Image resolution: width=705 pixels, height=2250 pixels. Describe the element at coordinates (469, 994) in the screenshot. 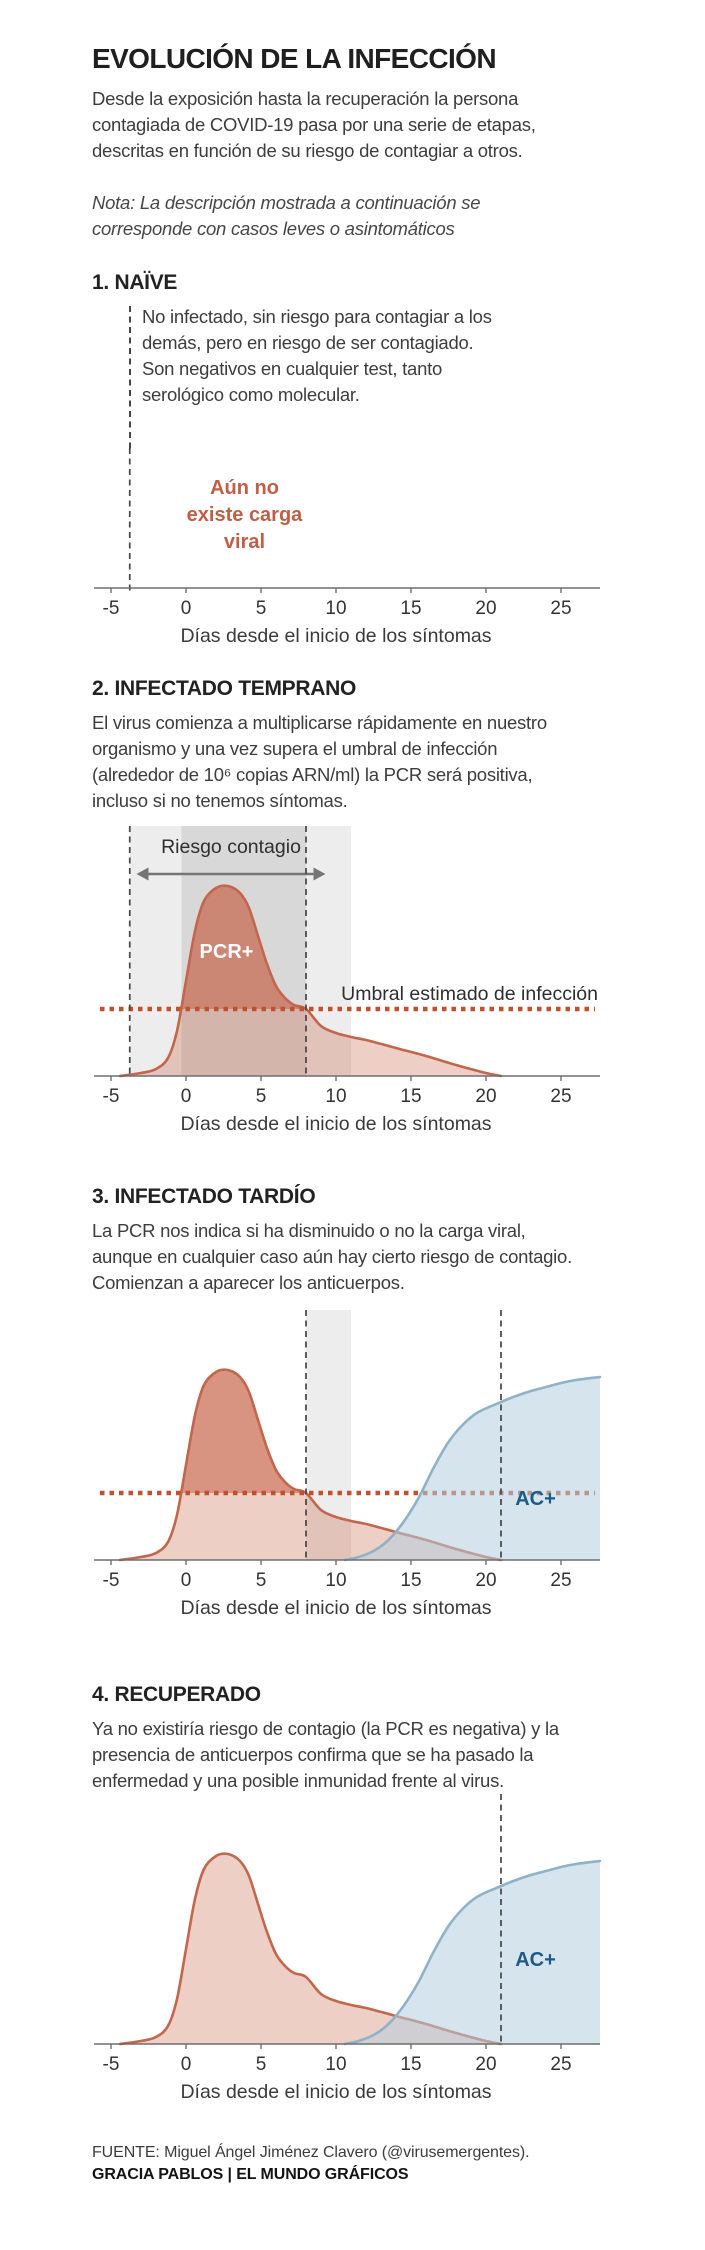

I see `threshold-label: Umbral estimado de infección` at that location.